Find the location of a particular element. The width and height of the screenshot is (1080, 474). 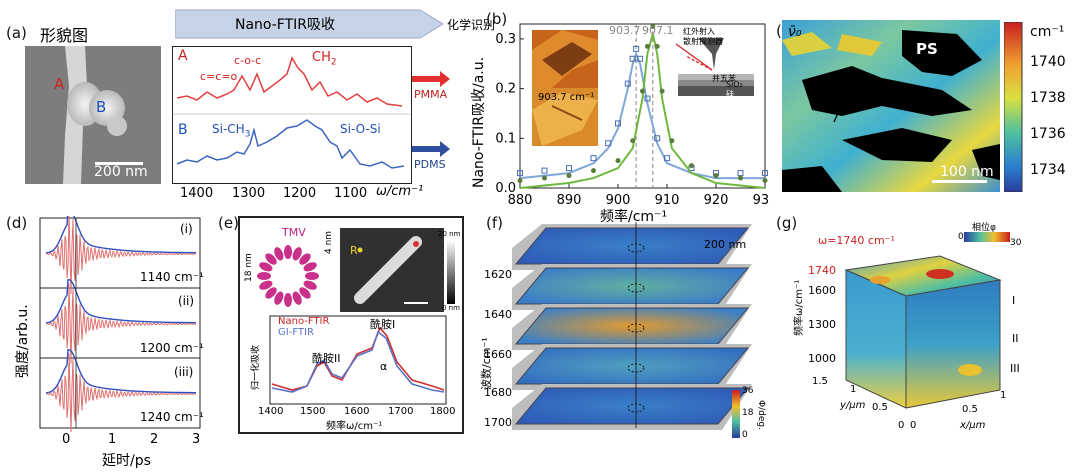

region-II: II is located at coordinates (1015, 338).